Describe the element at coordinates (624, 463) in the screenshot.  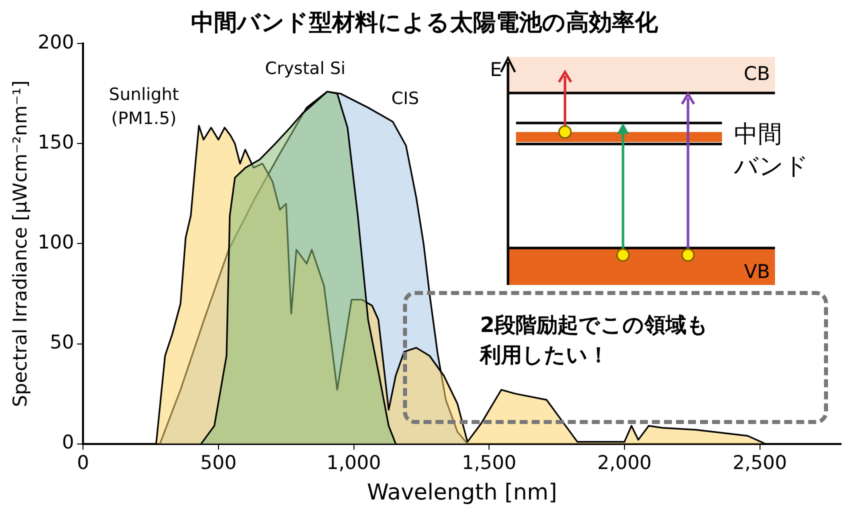
I see `x-tick-label: 2,000` at that location.